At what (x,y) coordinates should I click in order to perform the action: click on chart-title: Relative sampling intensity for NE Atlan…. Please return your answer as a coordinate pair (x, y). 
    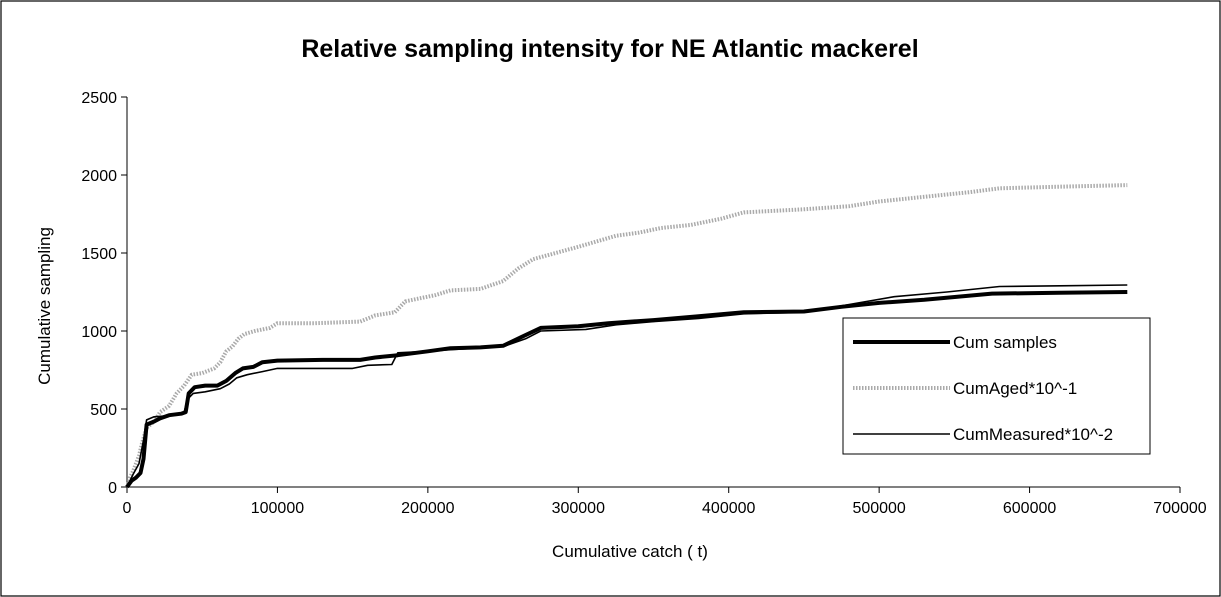
    Looking at the image, I should click on (609, 49).